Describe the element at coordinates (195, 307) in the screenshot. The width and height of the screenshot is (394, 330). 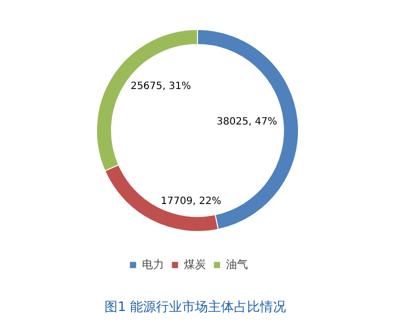
I see `text: 图1 能源行业市场主体占比情况` at that location.